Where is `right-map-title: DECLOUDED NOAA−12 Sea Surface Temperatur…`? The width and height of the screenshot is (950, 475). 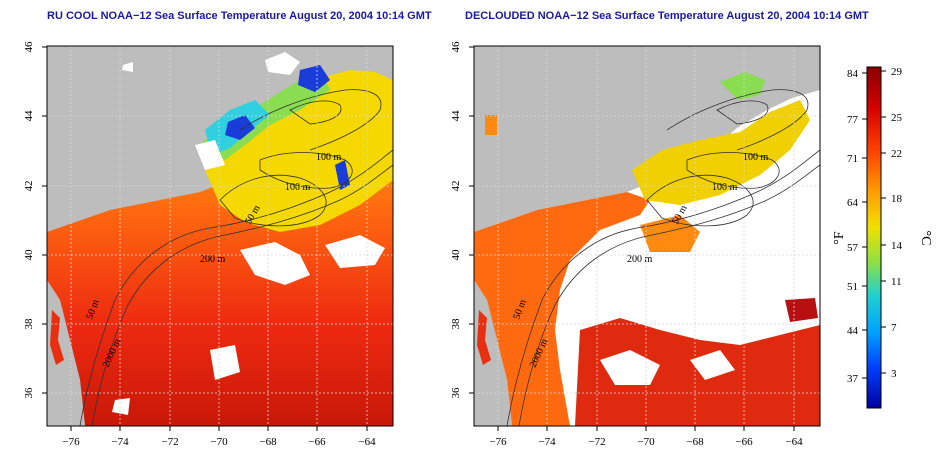
right-map-title: DECLOUDED NOAA−12 Sea Surface Temperatur… is located at coordinates (667, 16).